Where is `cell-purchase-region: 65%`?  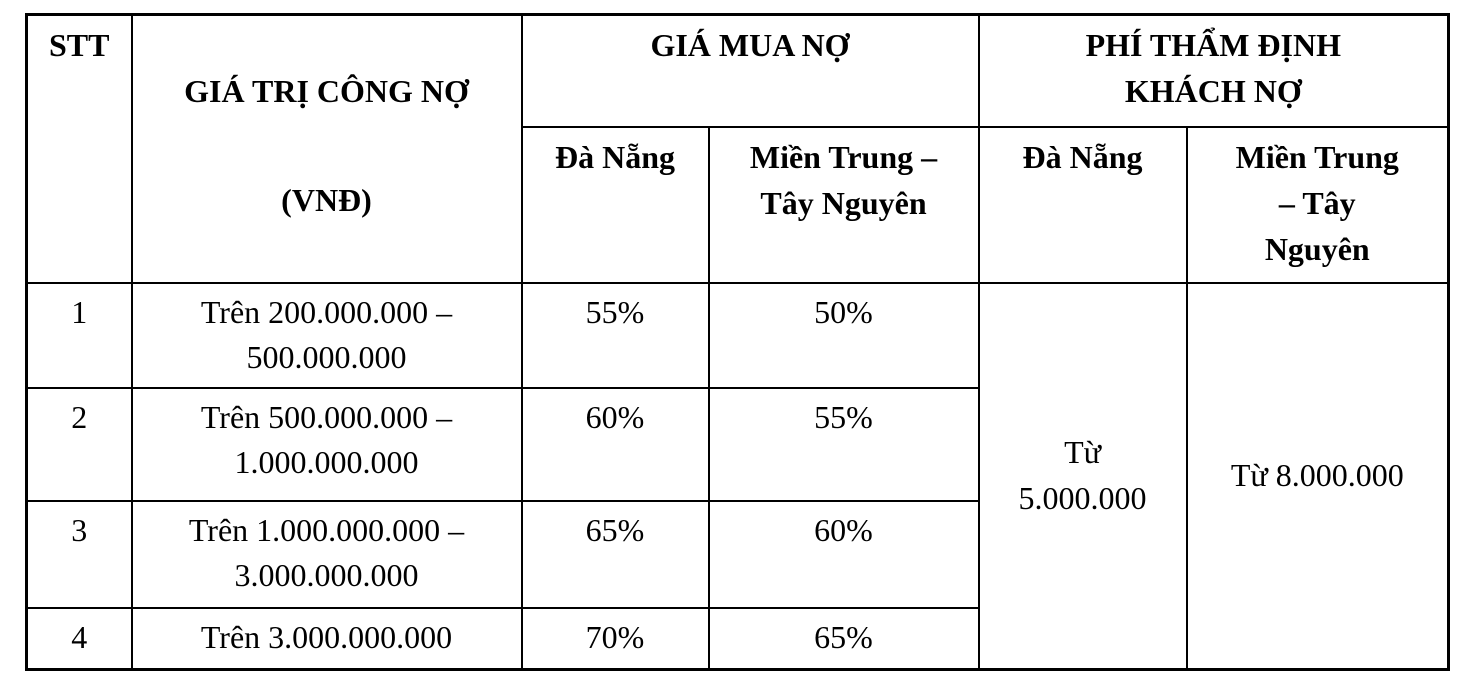 cell-purchase-region: 65% is located at coordinates (843, 638).